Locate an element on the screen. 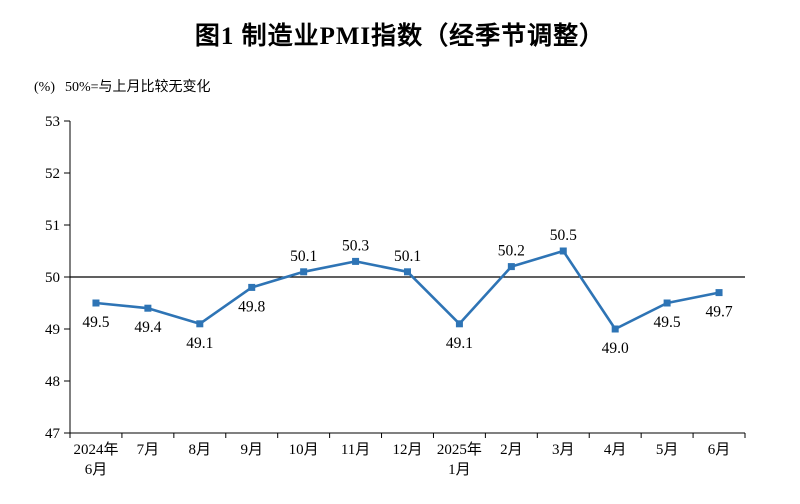  y-tick-label: 49 is located at coordinates (52, 330).